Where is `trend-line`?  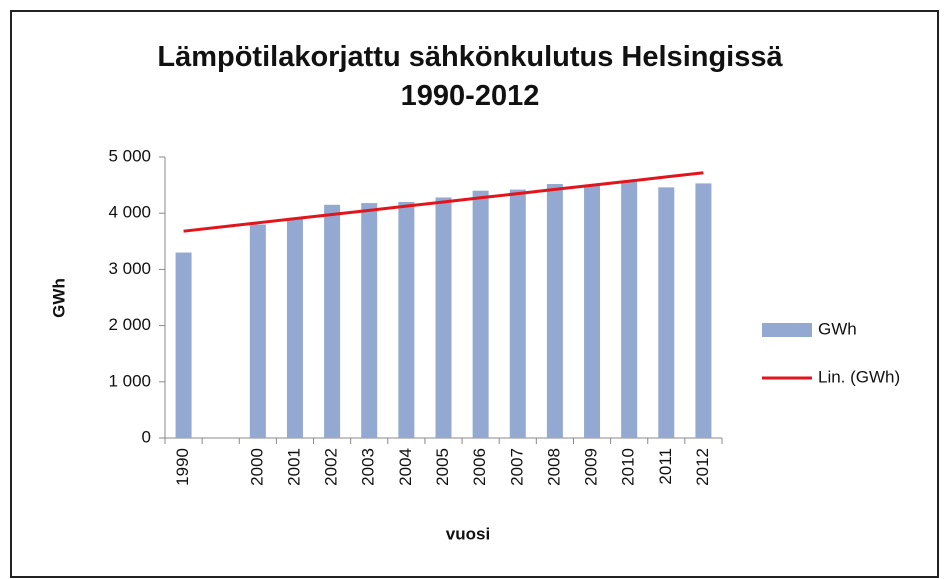 trend-line is located at coordinates (443, 202).